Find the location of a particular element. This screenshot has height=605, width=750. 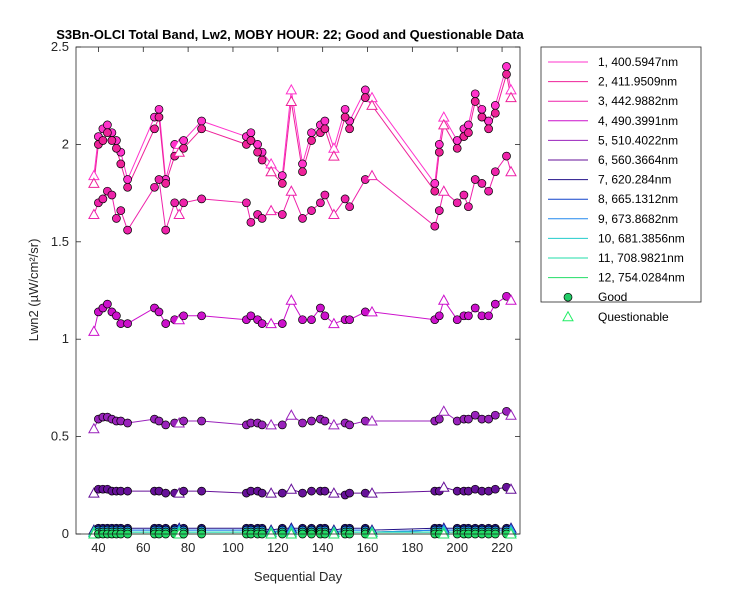

y-axis-label: Lwn2 (µW/cm²/sr) is located at coordinates (33, 290).